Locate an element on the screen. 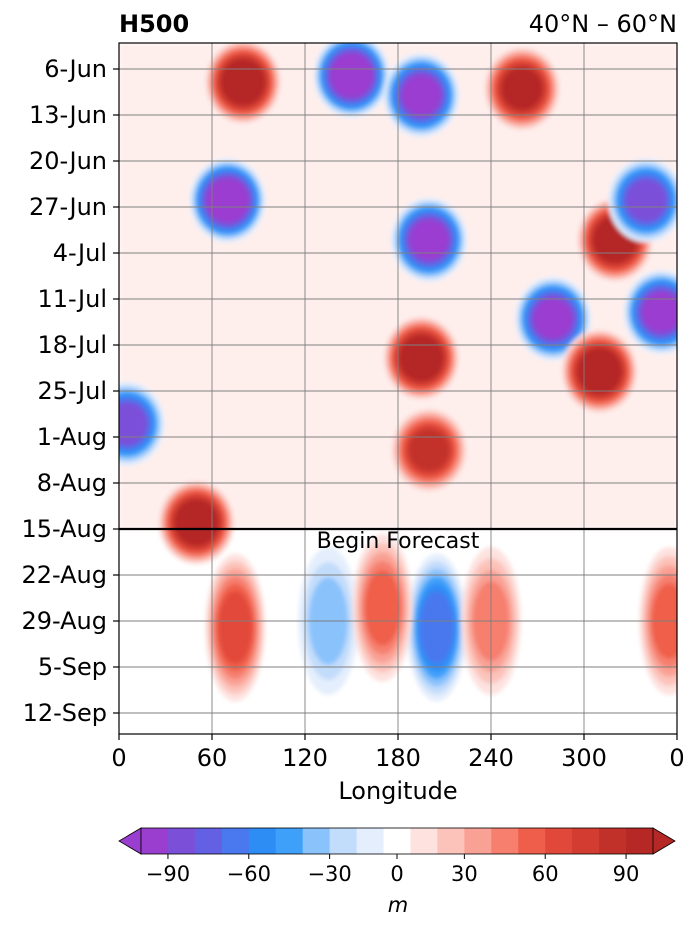 The height and width of the screenshot is (929, 697). colorbar-tick-label: −60 is located at coordinates (249, 874).